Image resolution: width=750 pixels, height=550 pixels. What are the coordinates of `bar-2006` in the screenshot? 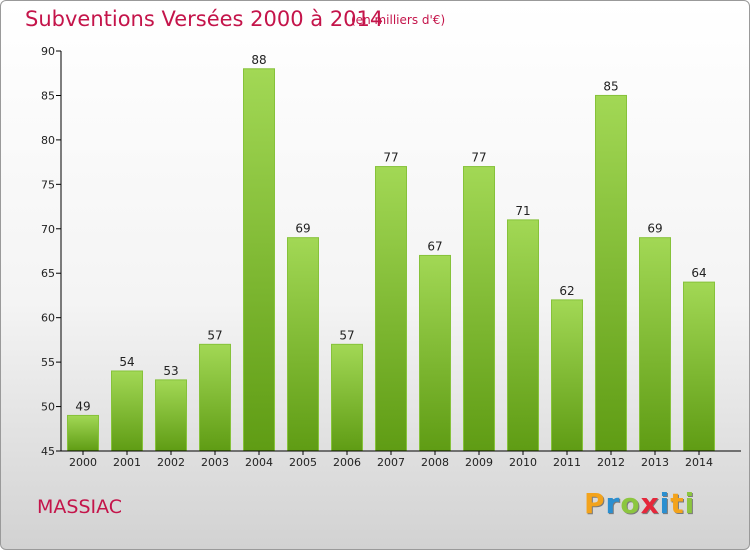 It's located at (347, 397).